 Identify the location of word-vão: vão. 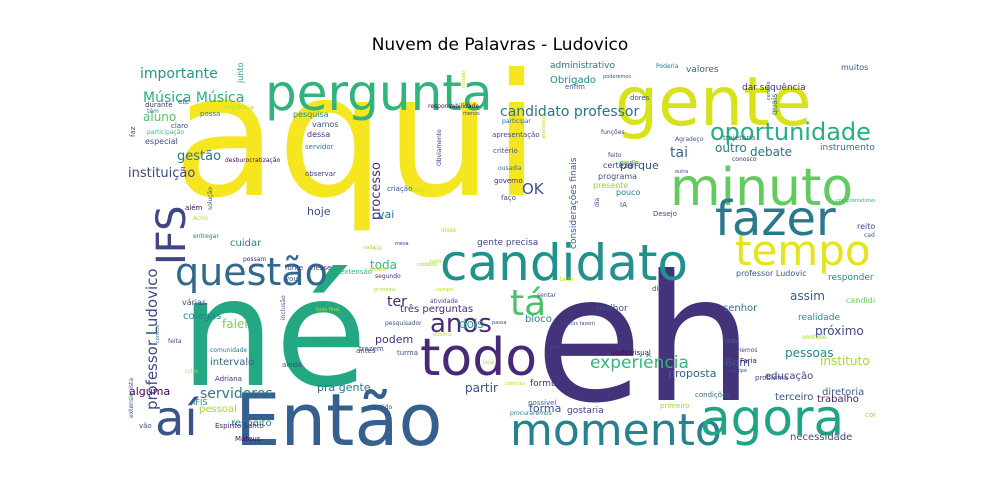
(145, 426).